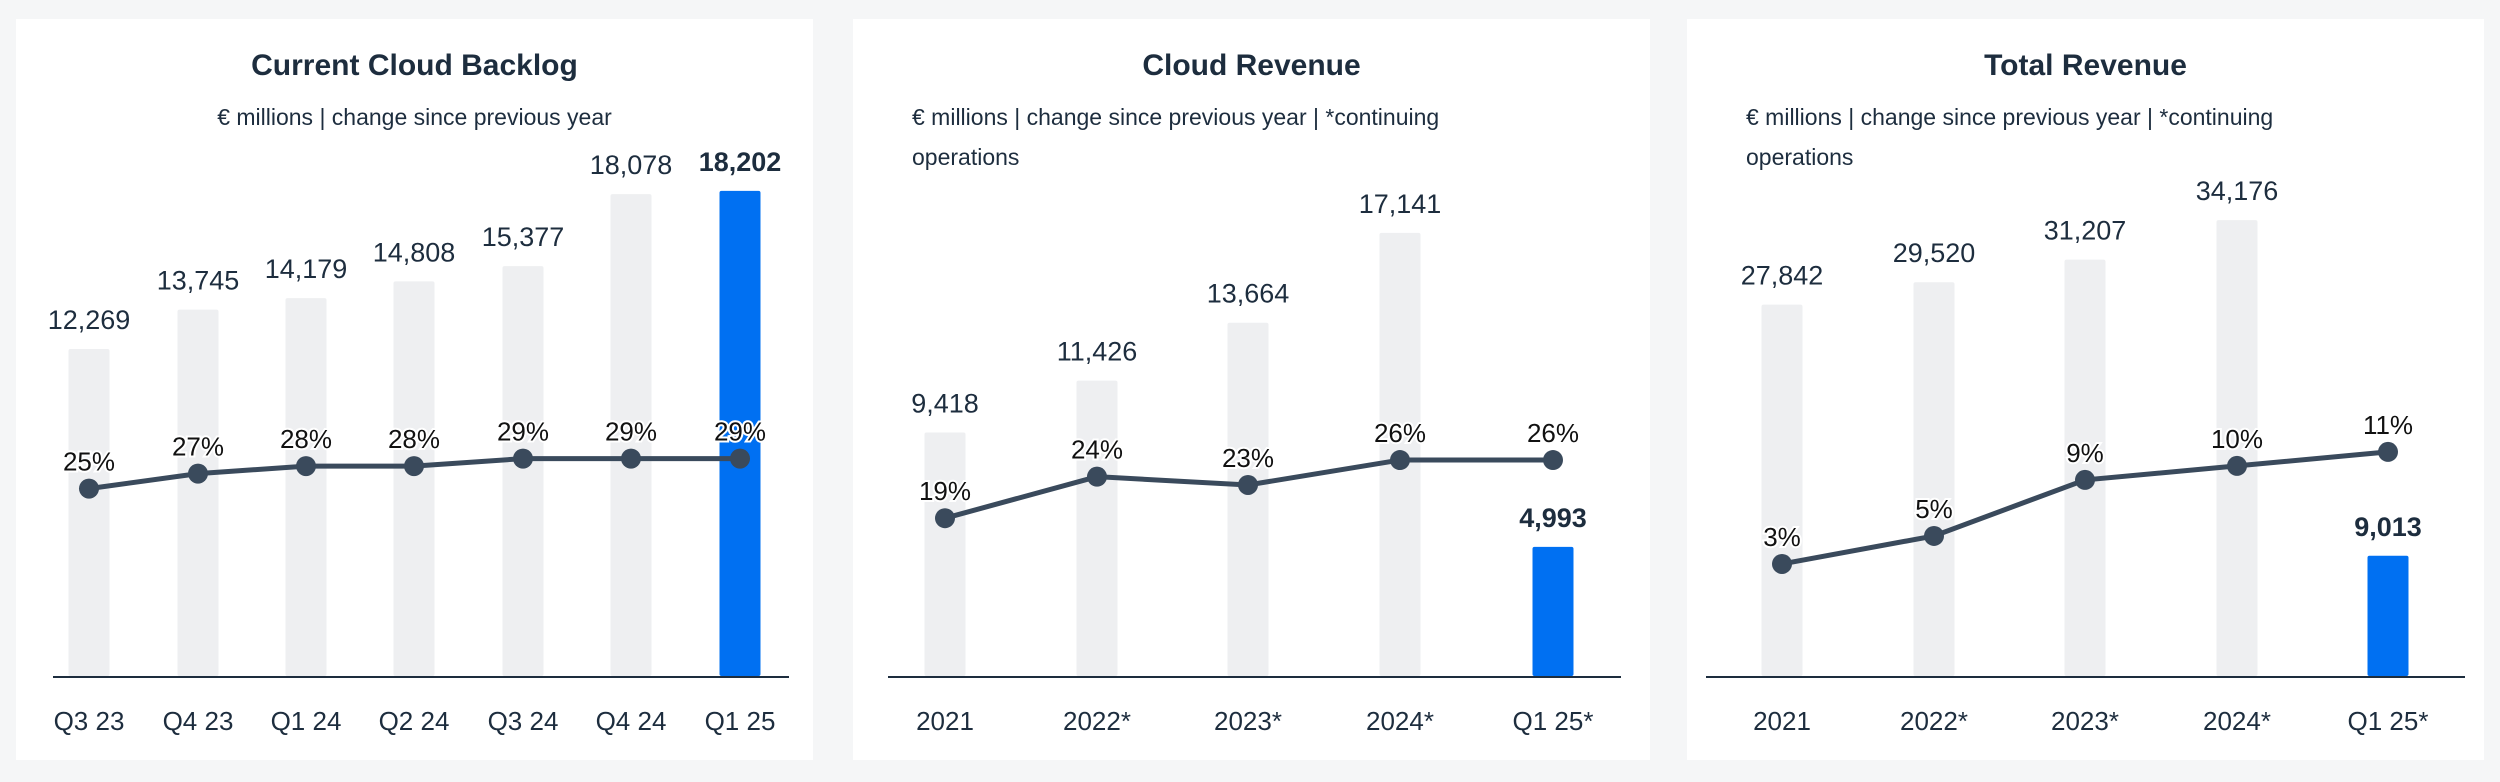  Describe the element at coordinates (1097, 352) in the screenshot. I see `bar-value-label: 11,426` at that location.